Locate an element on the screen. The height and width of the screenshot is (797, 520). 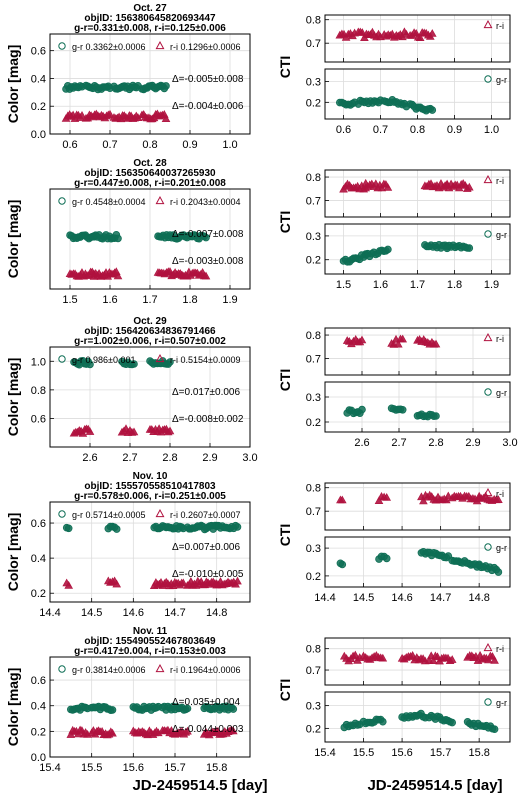
ri-delta-label: Δ=-0.003±0.008 is located at coordinates (208, 261).